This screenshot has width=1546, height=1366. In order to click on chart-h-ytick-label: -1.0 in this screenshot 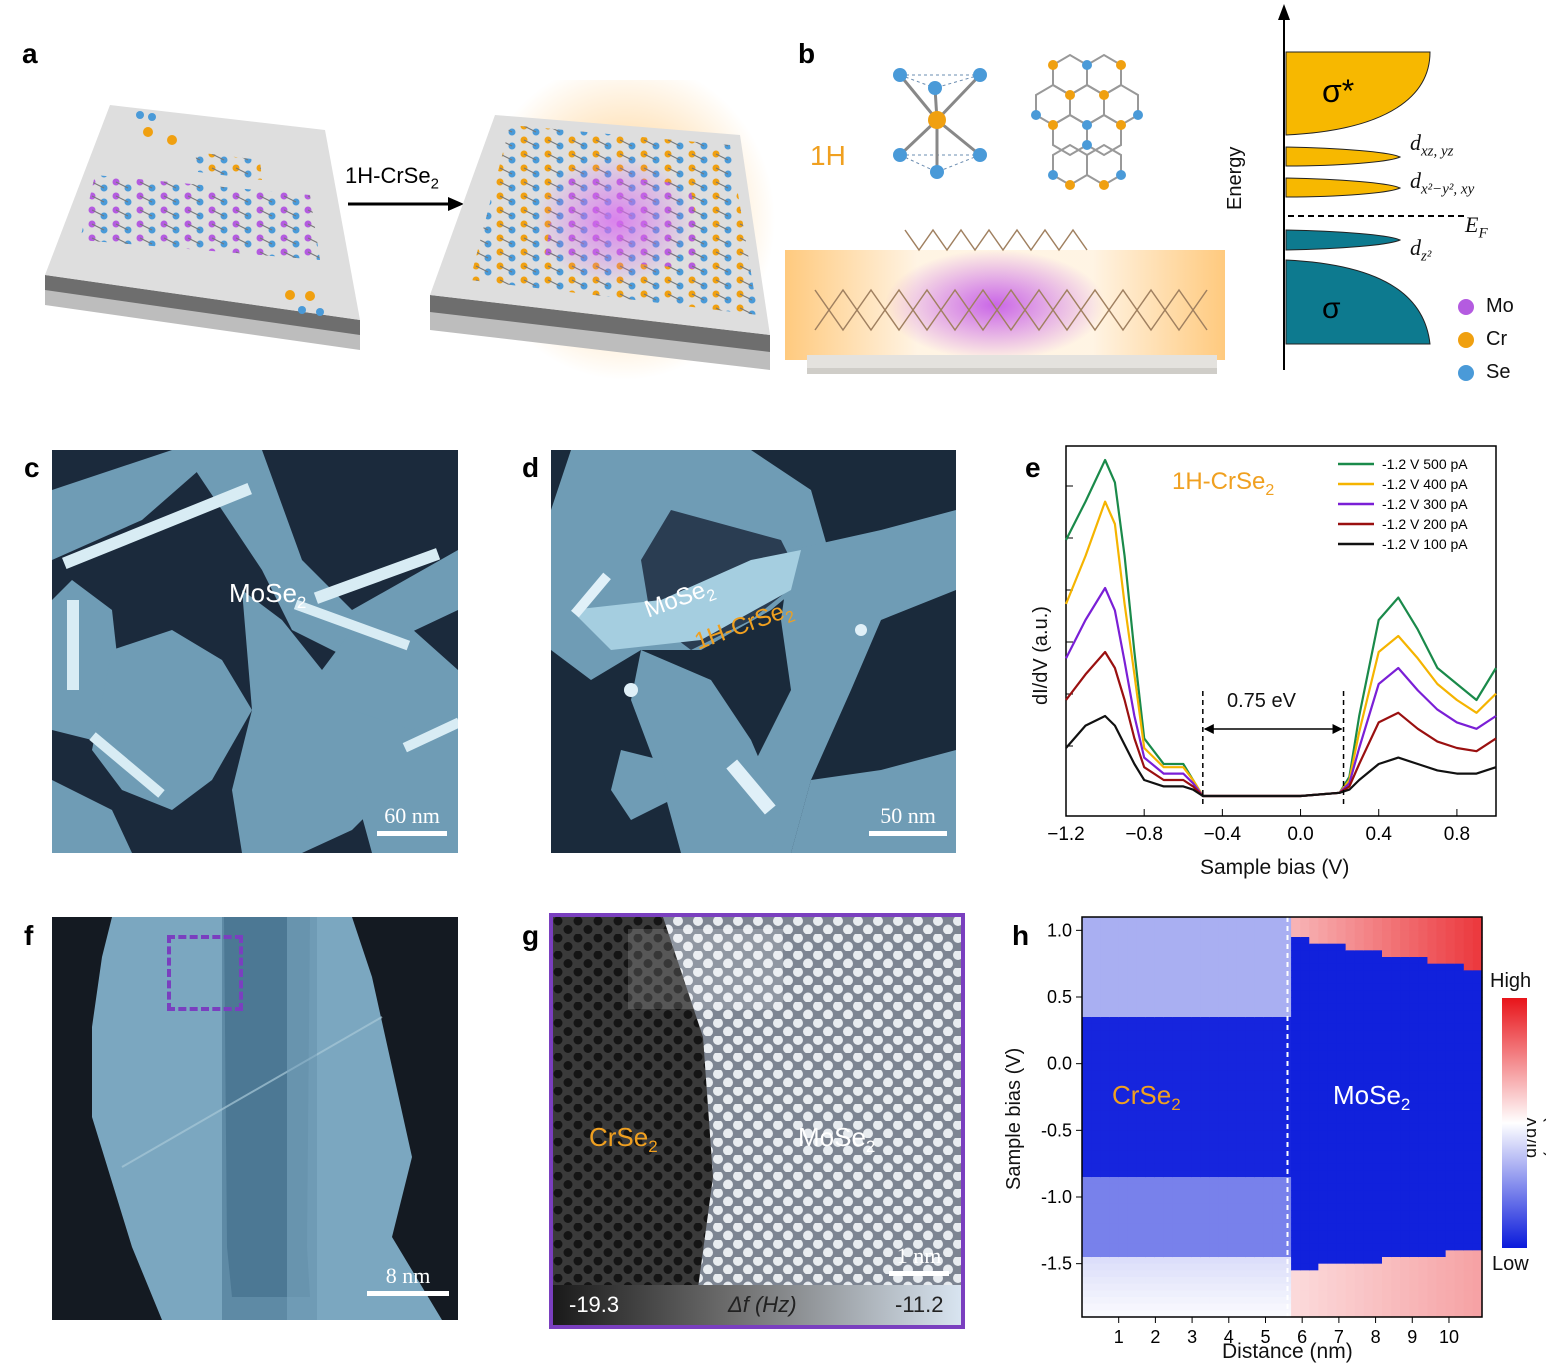, I will do `click(1056, 1197)`.